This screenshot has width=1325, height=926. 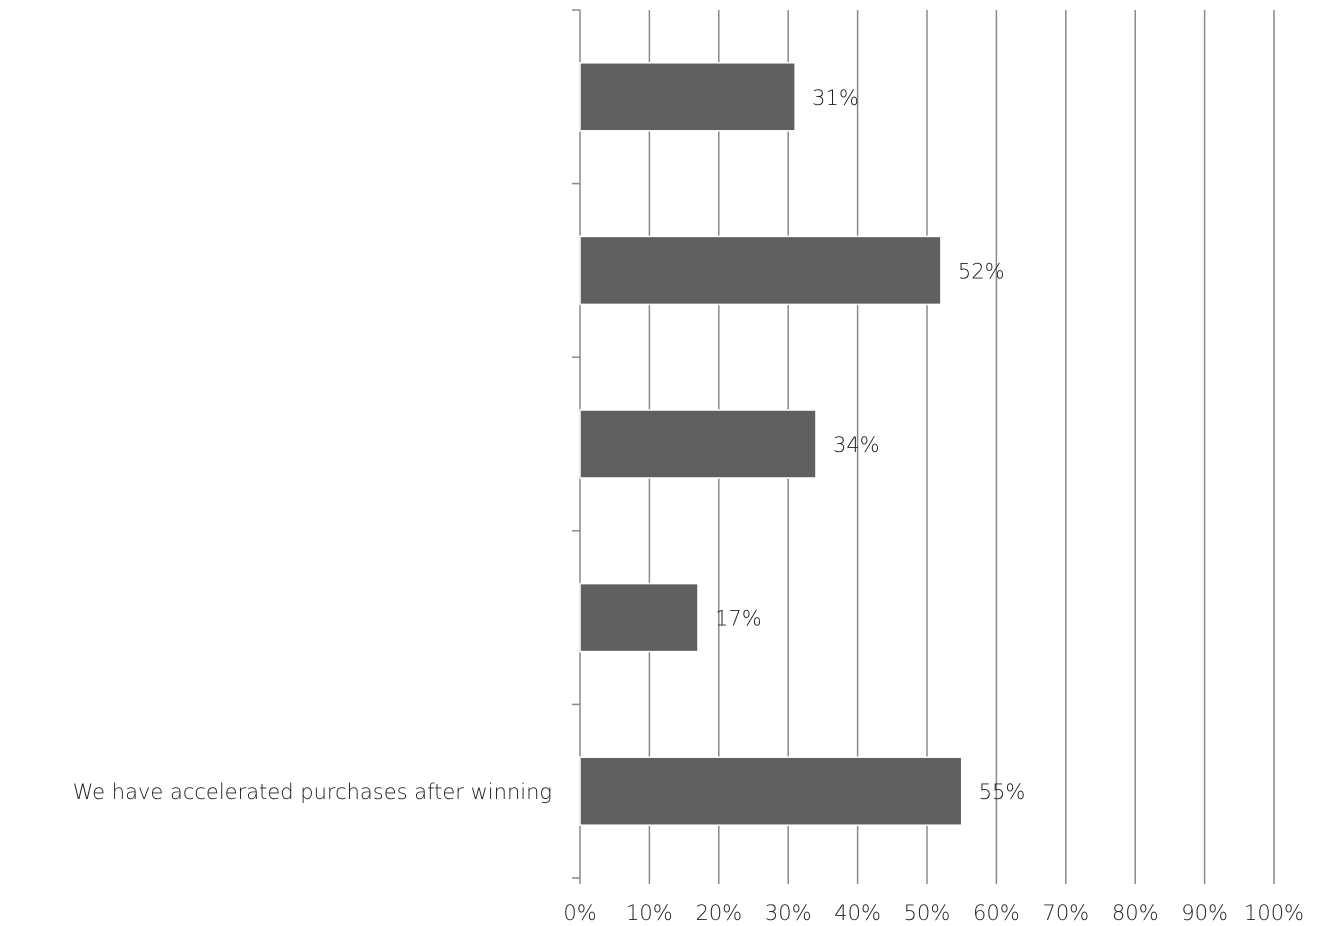 What do you see at coordinates (835, 98) in the screenshot?
I see `data-label-1: 31%` at bounding box center [835, 98].